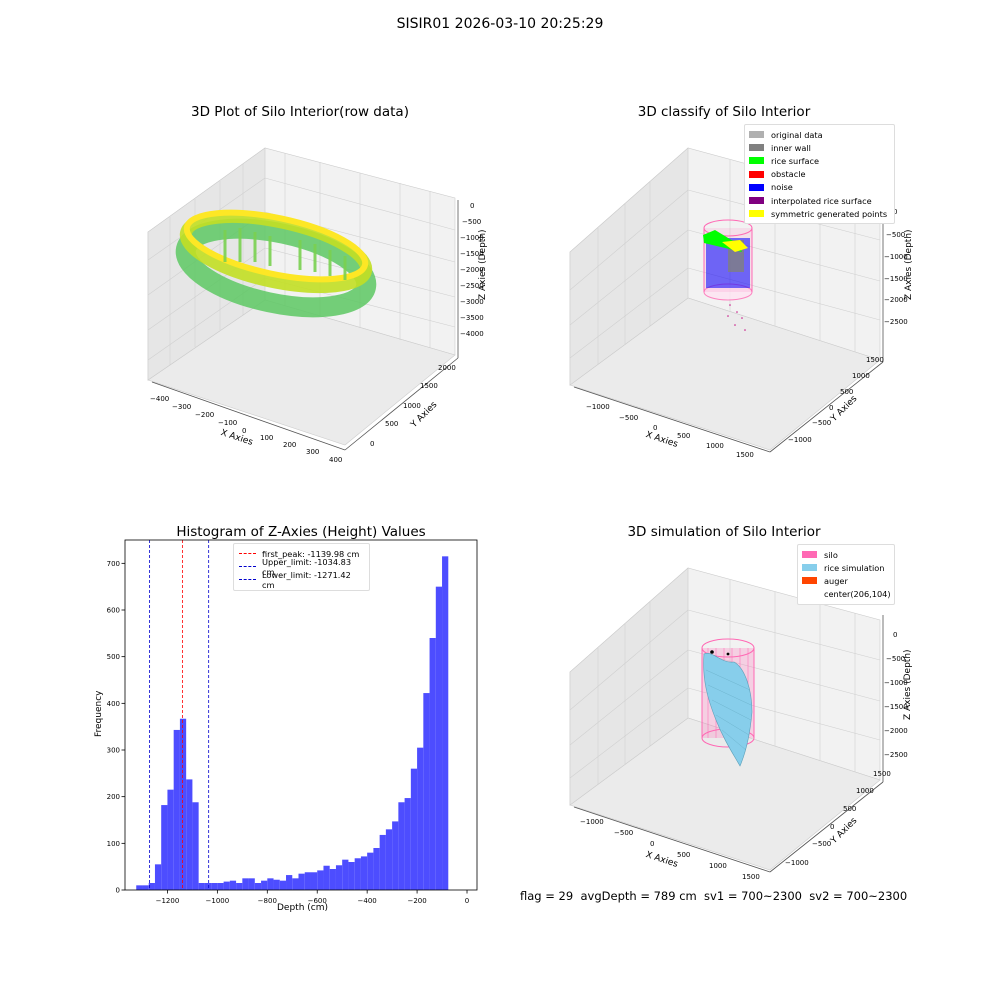  I want to click on sim-xtick: 1500, so click(751, 877).